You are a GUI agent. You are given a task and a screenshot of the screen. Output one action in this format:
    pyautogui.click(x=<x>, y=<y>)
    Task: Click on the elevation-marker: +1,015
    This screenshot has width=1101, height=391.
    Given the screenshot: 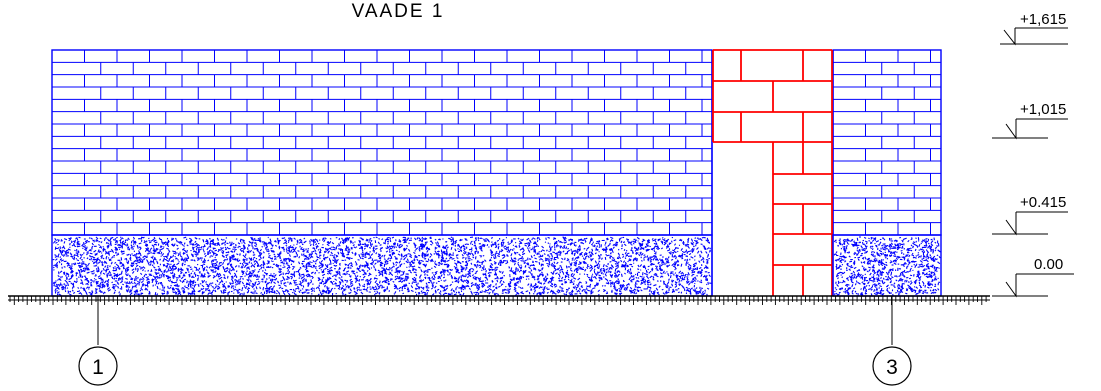 What is the action you would take?
    pyautogui.click(x=1030, y=119)
    